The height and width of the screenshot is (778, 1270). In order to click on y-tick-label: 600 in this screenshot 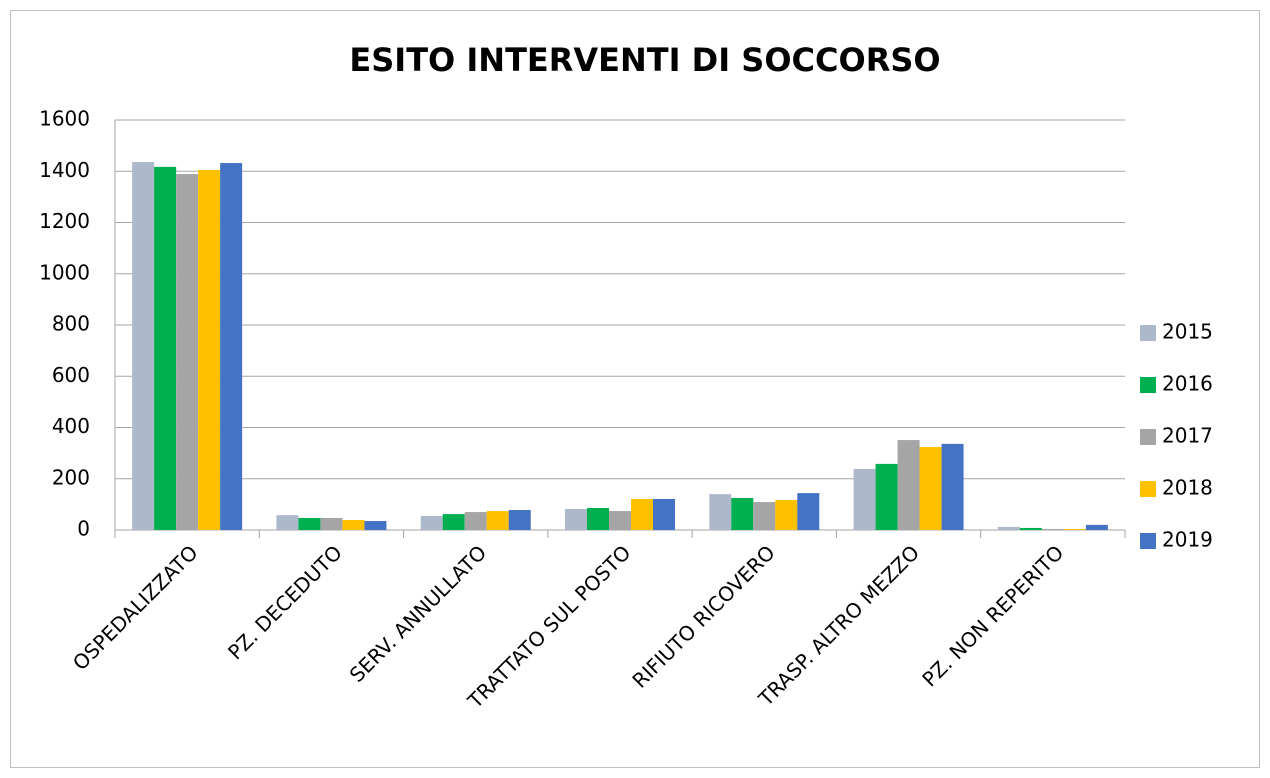, I will do `click(71, 375)`.